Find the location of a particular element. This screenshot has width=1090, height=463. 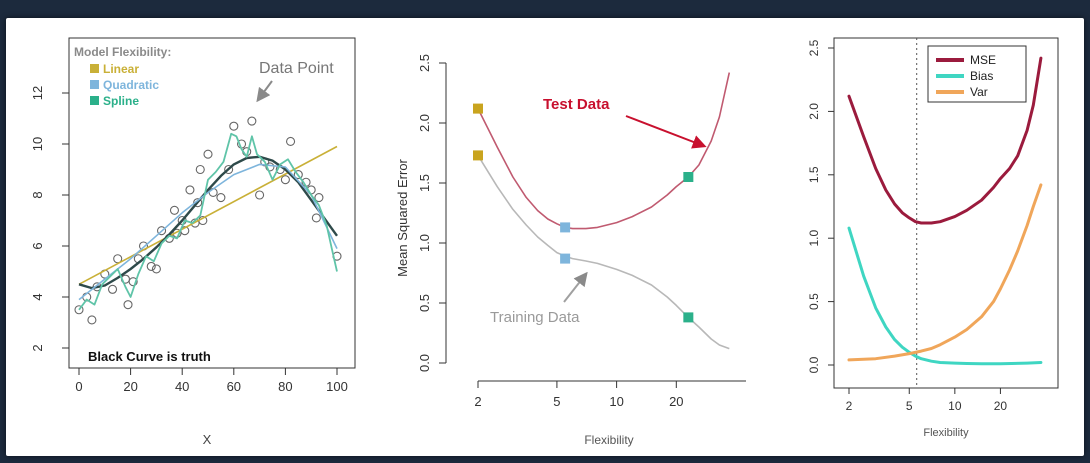

y-tick-label: 4 is located at coordinates (37, 296).